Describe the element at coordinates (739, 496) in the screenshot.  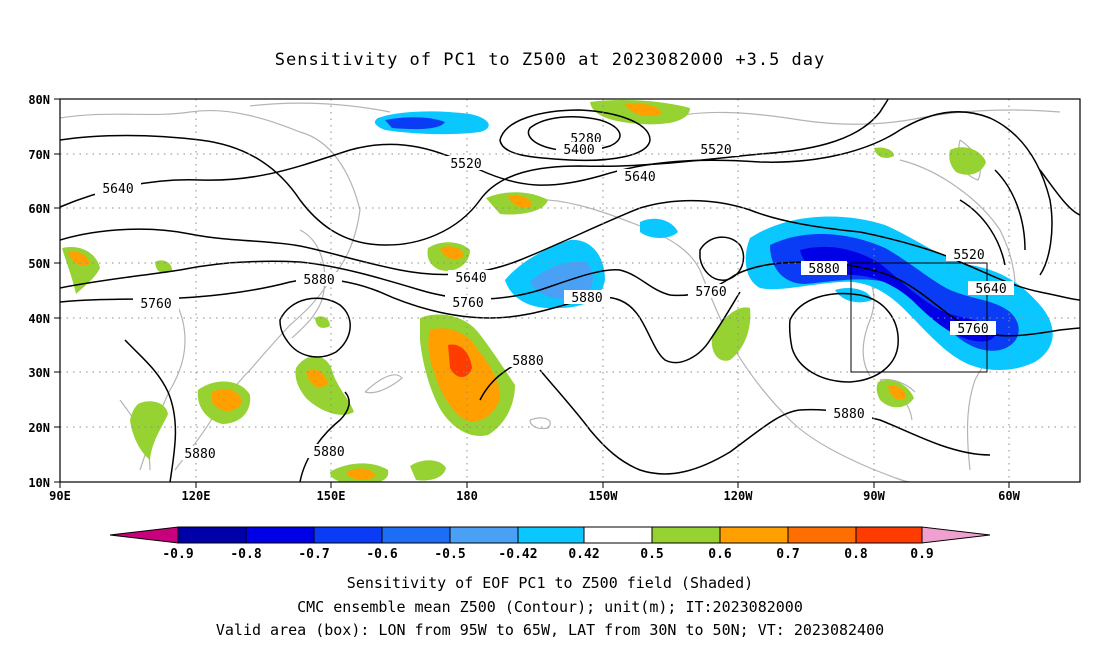
I see `lon-label: 120W` at that location.